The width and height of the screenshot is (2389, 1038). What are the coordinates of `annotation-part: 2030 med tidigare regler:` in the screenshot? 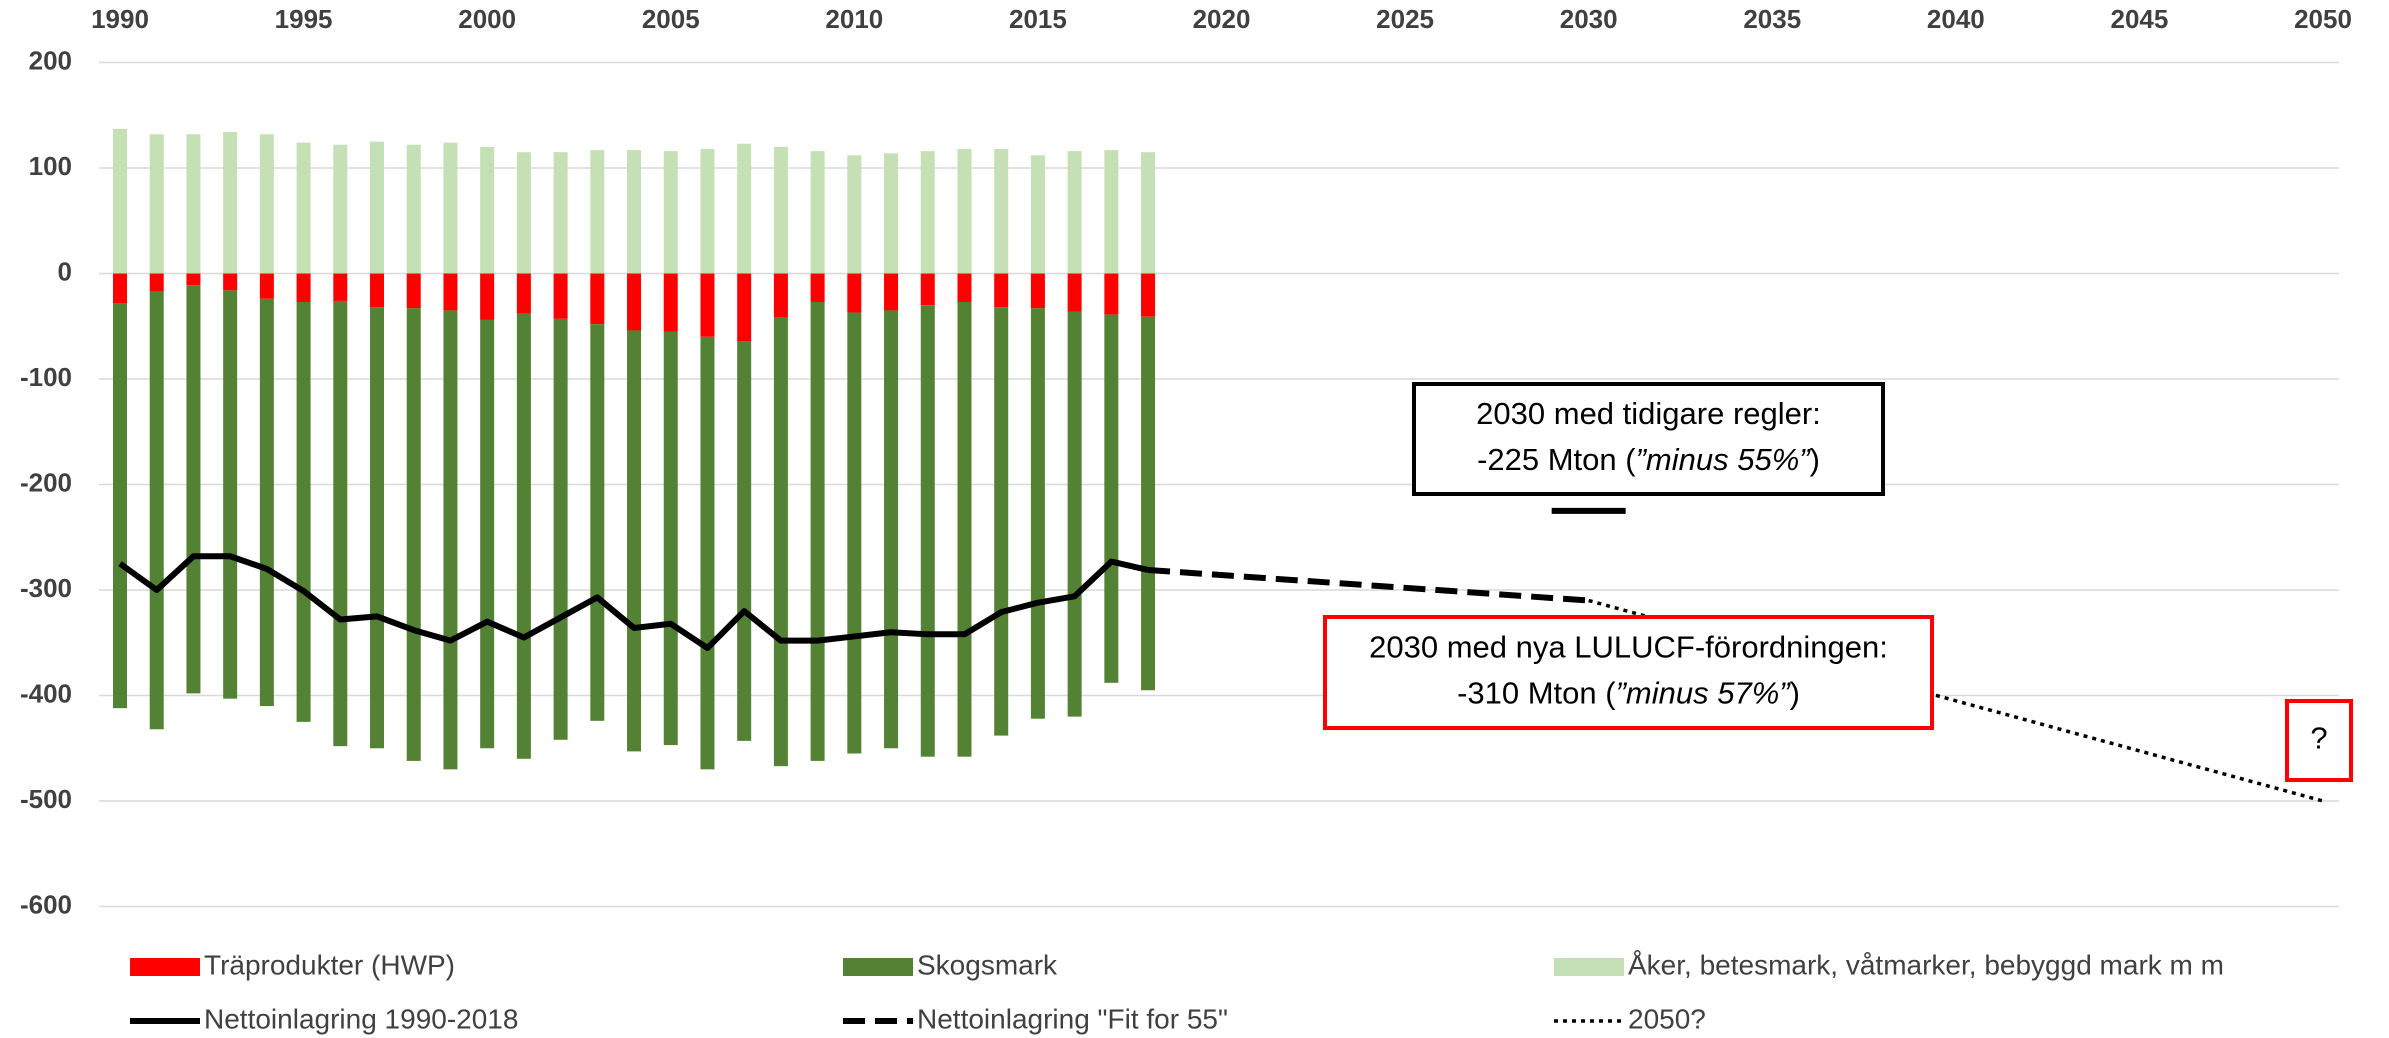 It's located at (1648, 413).